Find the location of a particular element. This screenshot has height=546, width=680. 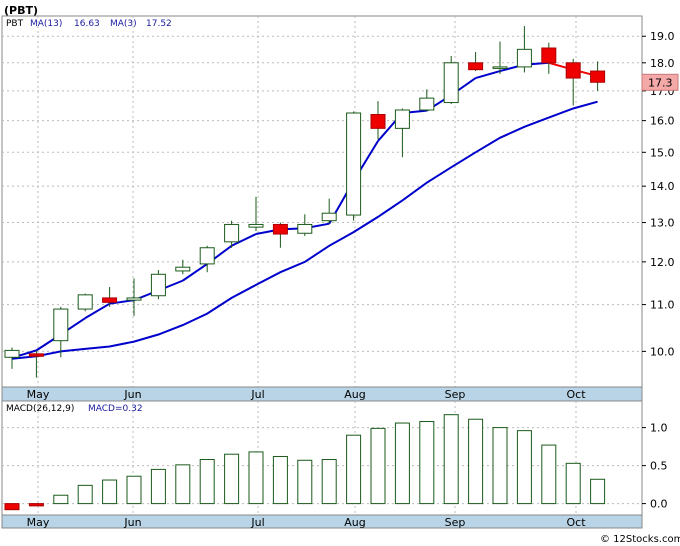

macd-month-label: Oct is located at coordinates (576, 522).